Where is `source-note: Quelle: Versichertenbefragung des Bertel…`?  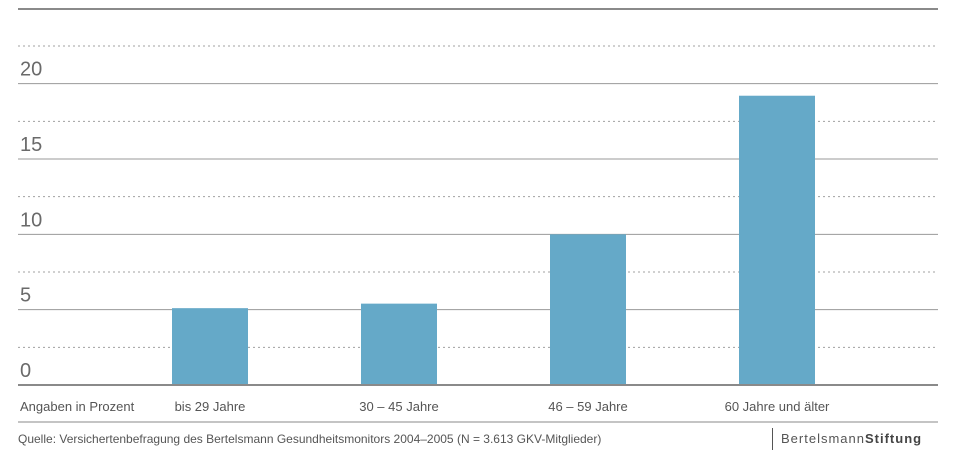
source-note: Quelle: Versichertenbefragung des Bertel… is located at coordinates (310, 439).